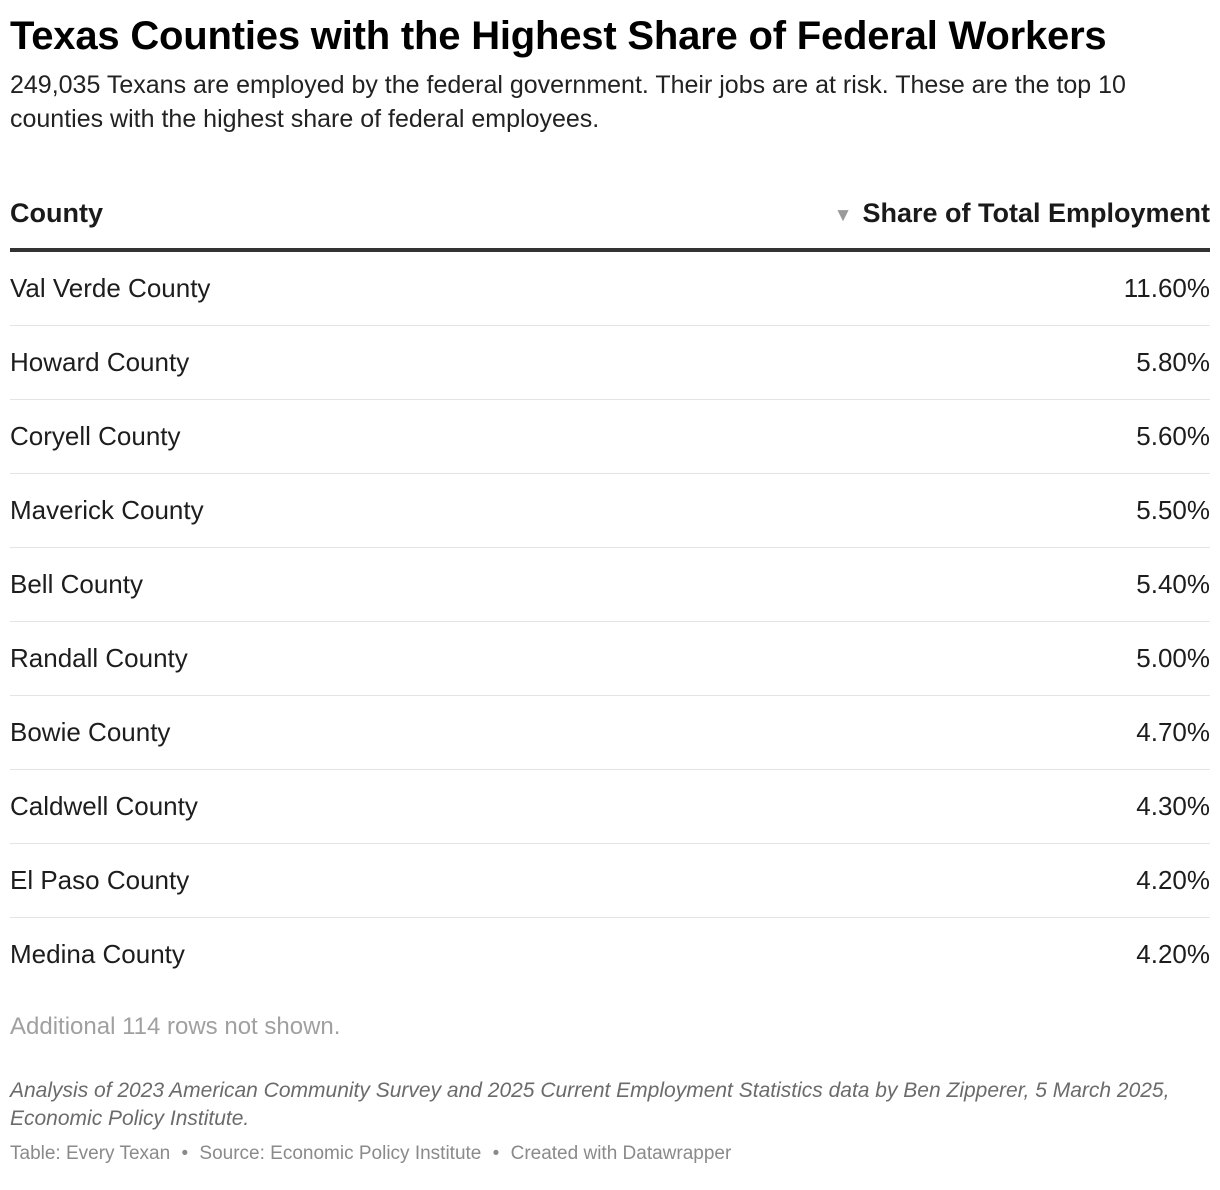 The width and height of the screenshot is (1220, 1190). Describe the element at coordinates (310, 362) in the screenshot. I see `county-cell: Howard County` at that location.